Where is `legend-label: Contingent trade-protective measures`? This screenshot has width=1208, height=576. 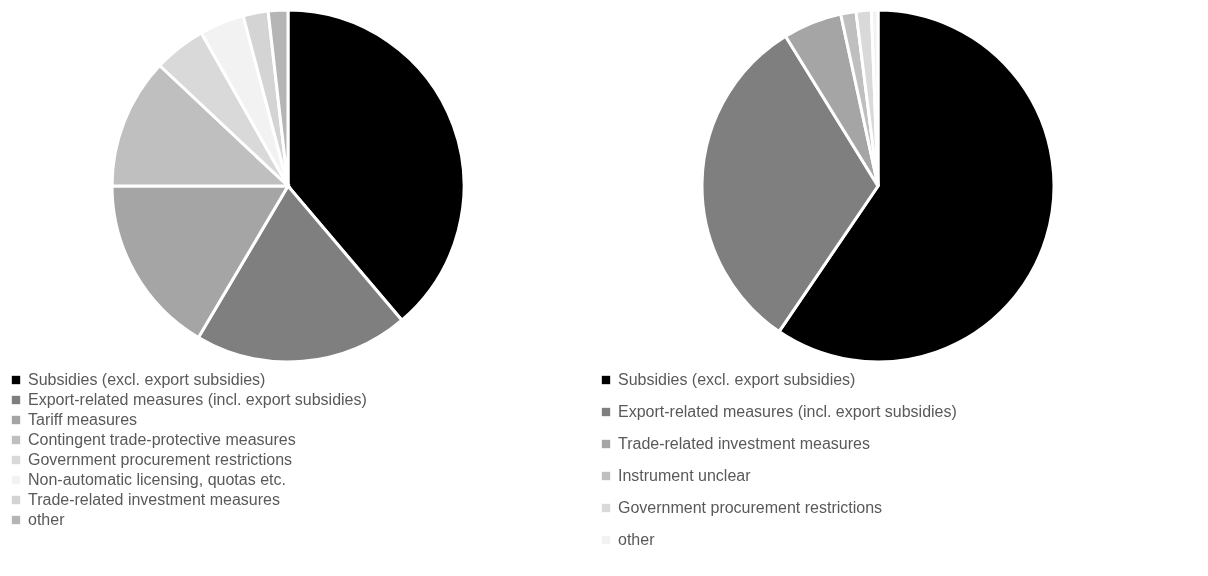 legend-label: Contingent trade-protective measures is located at coordinates (162, 439).